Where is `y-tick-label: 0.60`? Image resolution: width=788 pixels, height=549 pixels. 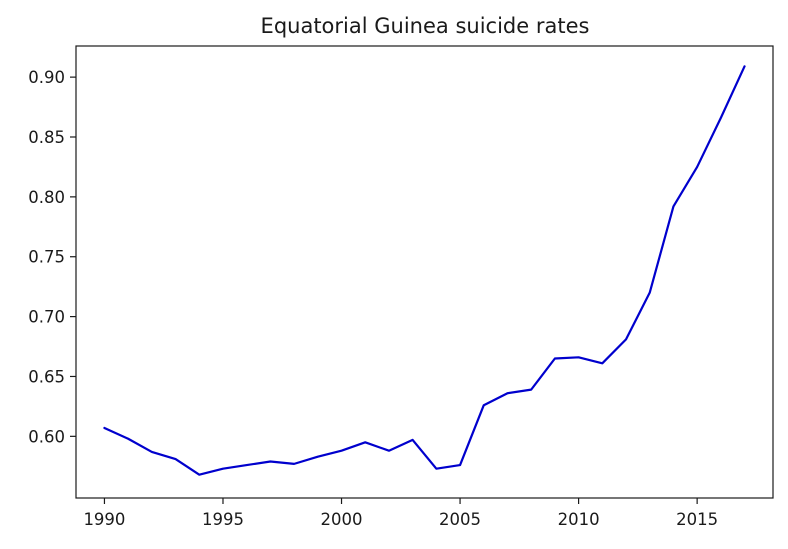 y-tick-label: 0.60 is located at coordinates (46, 436).